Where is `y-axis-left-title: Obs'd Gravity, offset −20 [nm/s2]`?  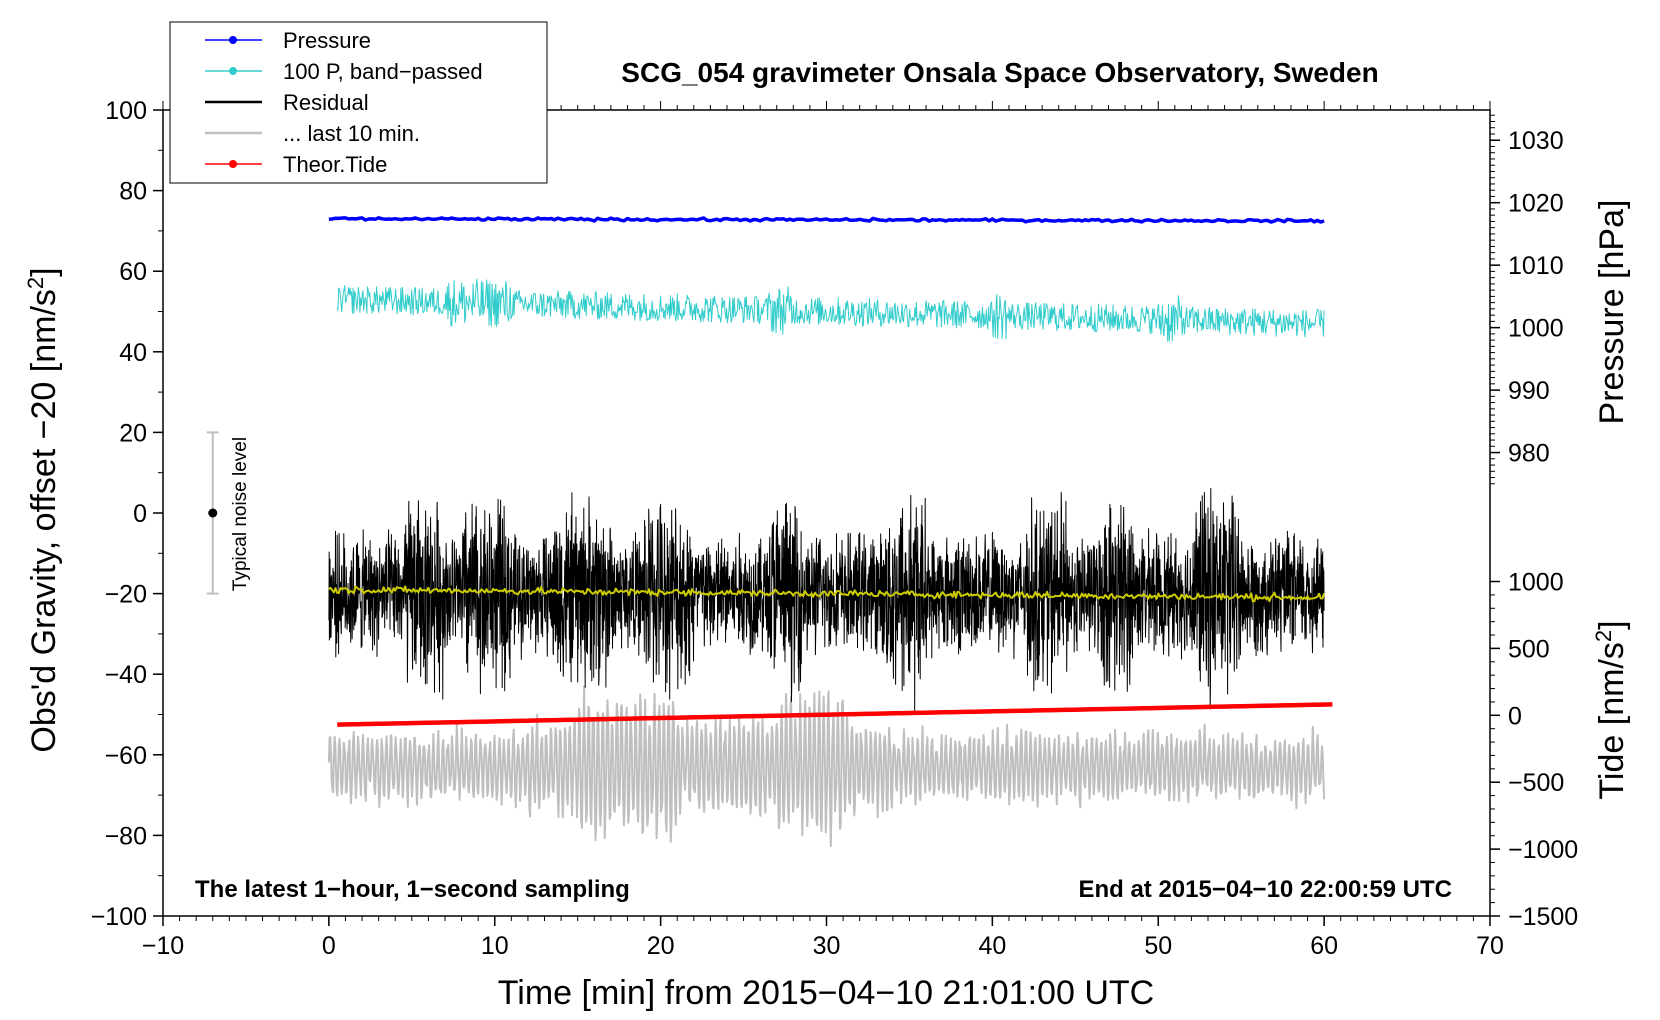 y-axis-left-title: Obs'd Gravity, offset −20 [nm/s2] is located at coordinates (43, 509).